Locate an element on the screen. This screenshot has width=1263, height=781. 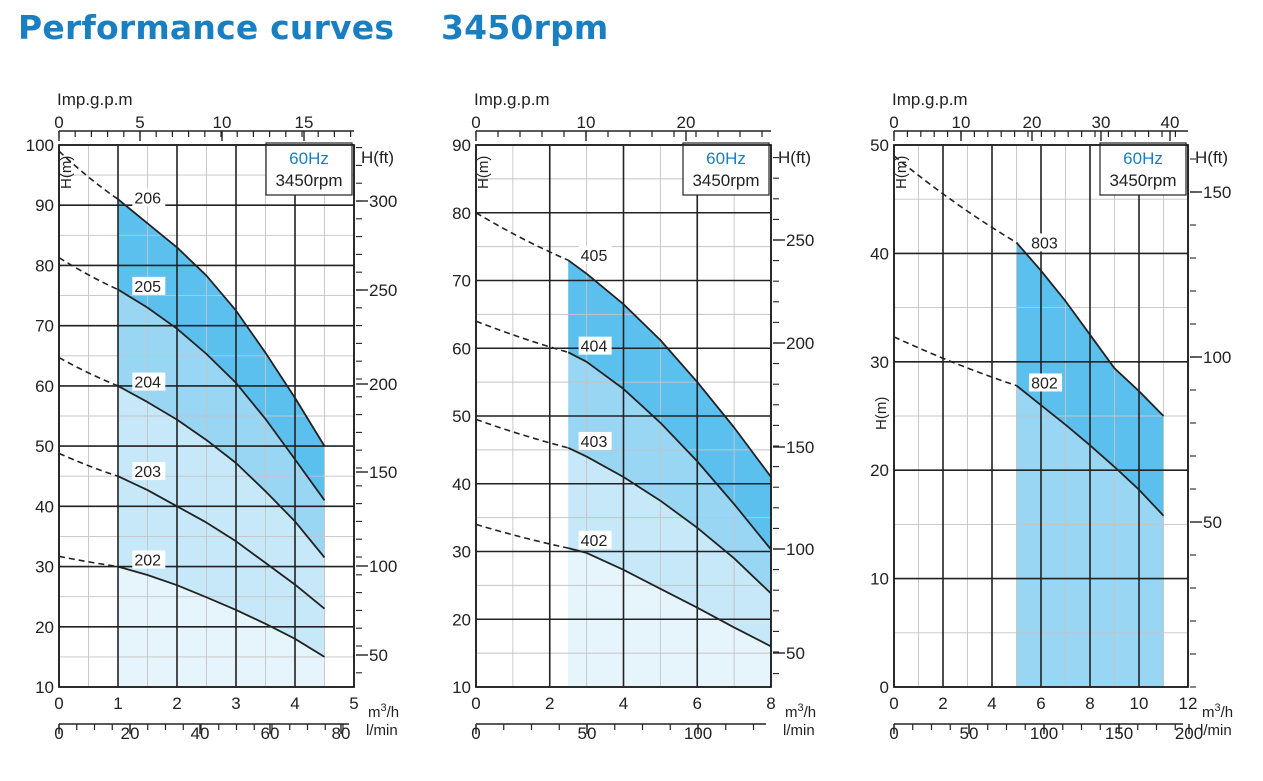
top-axis-tick-label: 40 is located at coordinates (1170, 122).